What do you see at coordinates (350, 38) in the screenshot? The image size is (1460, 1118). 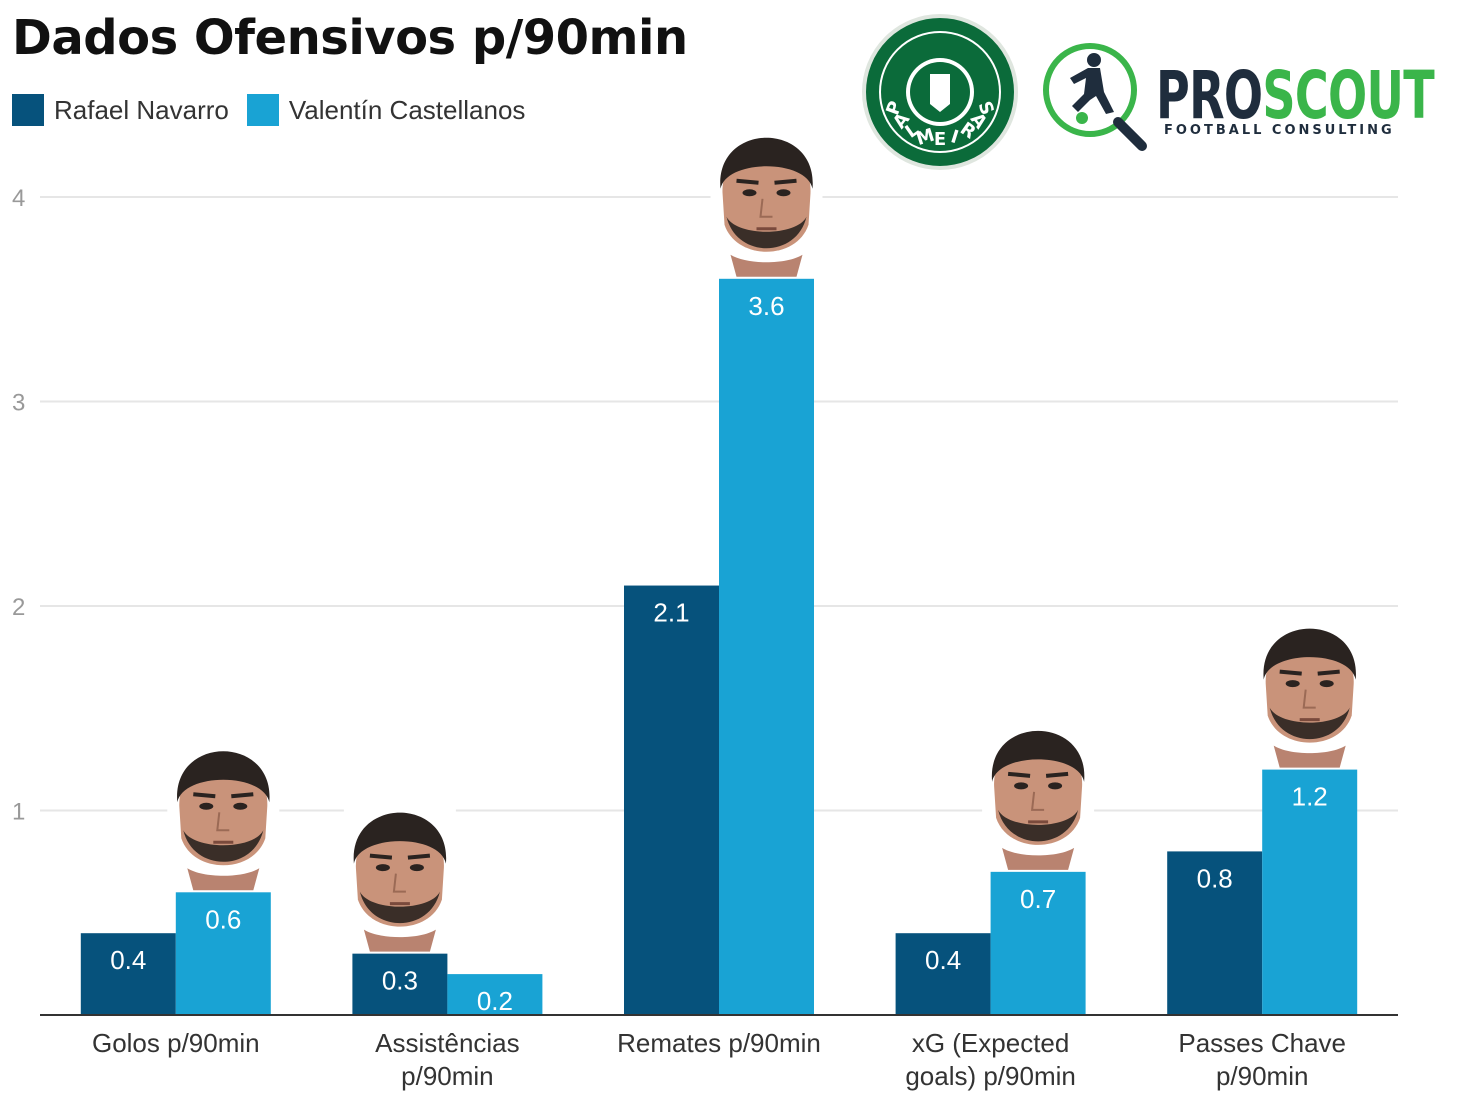 I see `chart-title: Dados Ofensivos p/90min` at bounding box center [350, 38].